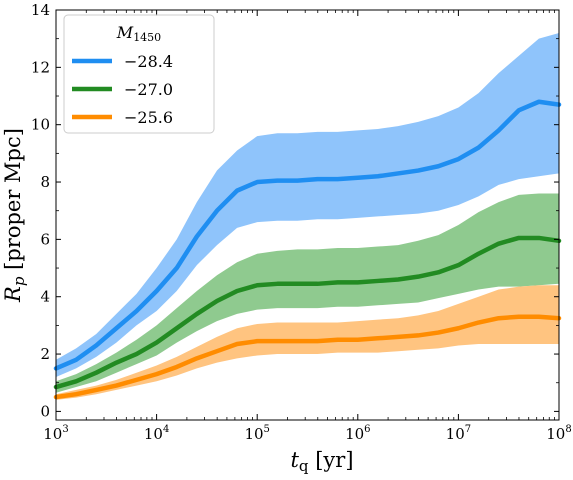 This screenshot has height=480, width=573. Describe the element at coordinates (558, 433) in the screenshot. I see `x-tick-label: 10⁸` at that location.